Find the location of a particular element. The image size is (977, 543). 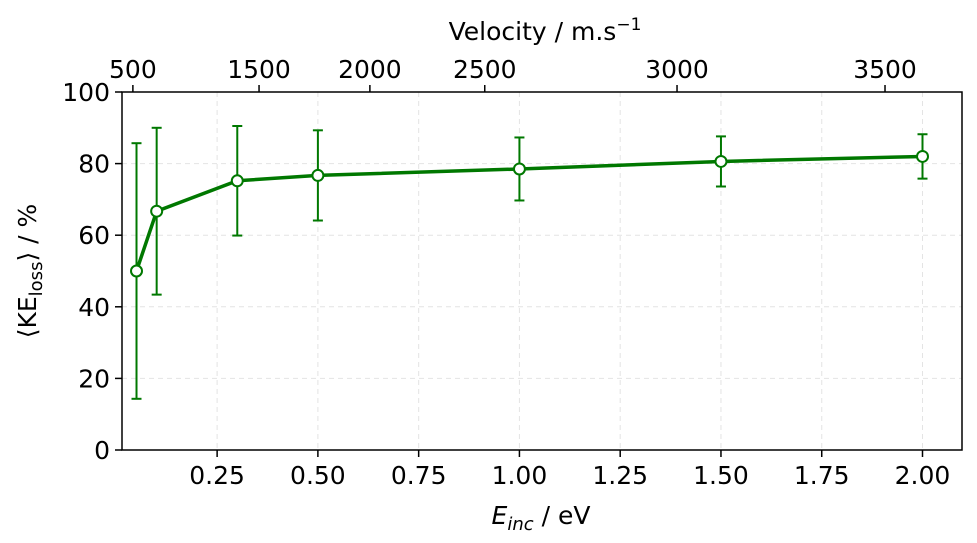

x-tick-label: 0.75 is located at coordinates (419, 475).